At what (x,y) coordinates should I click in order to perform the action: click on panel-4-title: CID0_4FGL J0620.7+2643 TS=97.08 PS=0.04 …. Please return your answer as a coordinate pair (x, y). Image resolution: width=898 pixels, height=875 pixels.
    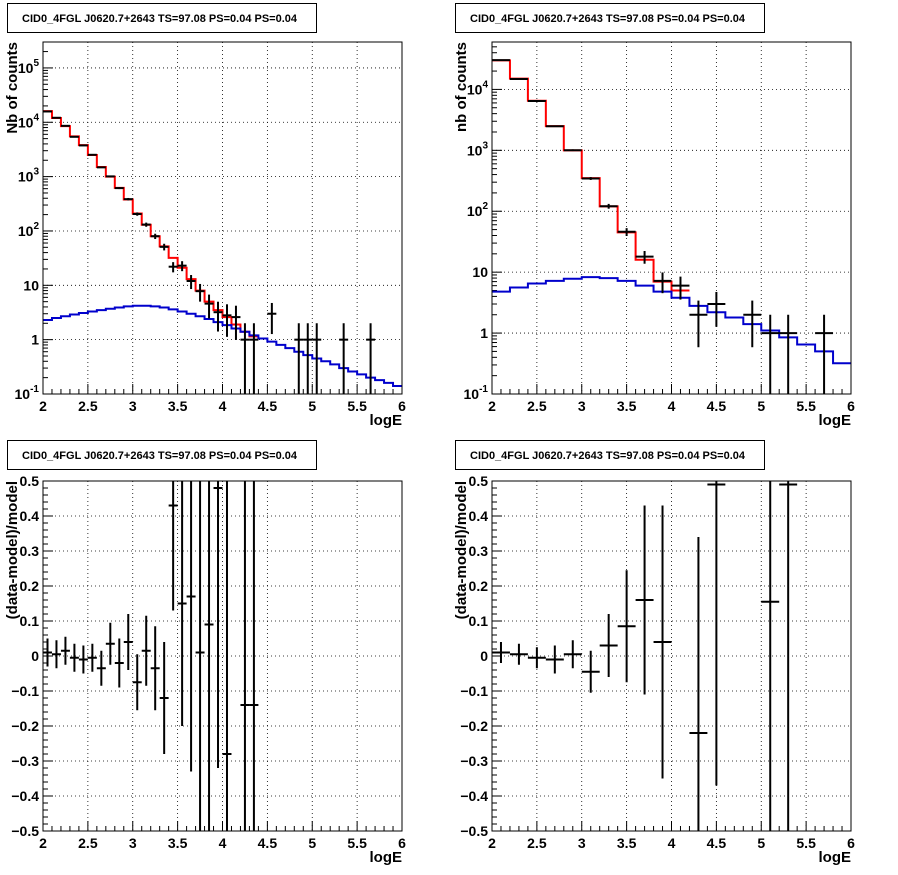
    Looking at the image, I should click on (610, 455).